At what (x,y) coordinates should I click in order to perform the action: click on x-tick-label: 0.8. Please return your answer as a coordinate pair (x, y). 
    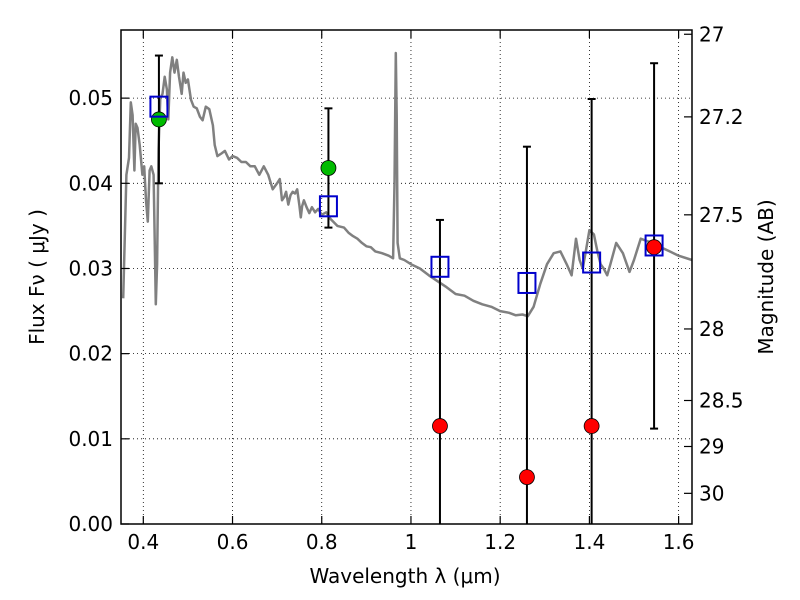
    Looking at the image, I should click on (322, 542).